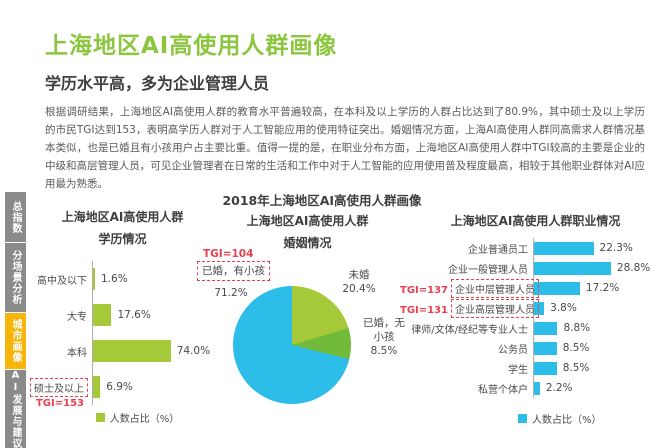 This screenshot has height=448, width=671. Describe the element at coordinates (602, 328) in the screenshot. I see `bar-cell: 8.8%` at that location.